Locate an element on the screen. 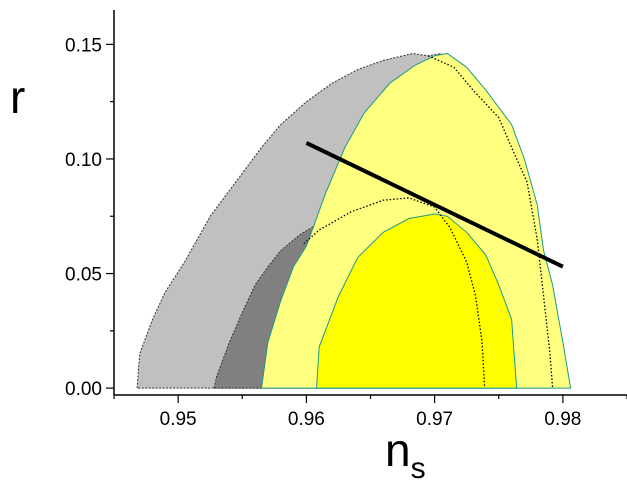 The image size is (627, 481). x-tick-label: 0.98 is located at coordinates (562, 419).